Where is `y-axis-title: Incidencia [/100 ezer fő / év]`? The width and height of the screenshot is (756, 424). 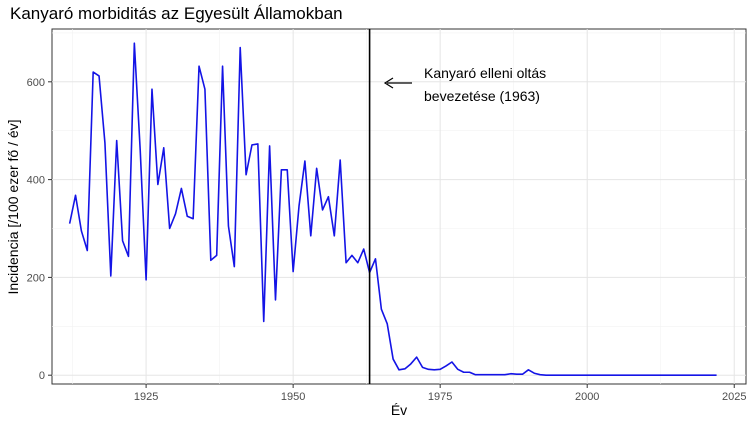
y-axis-title: Incidencia [/100 ezer fő / év] is located at coordinates (13, 206).